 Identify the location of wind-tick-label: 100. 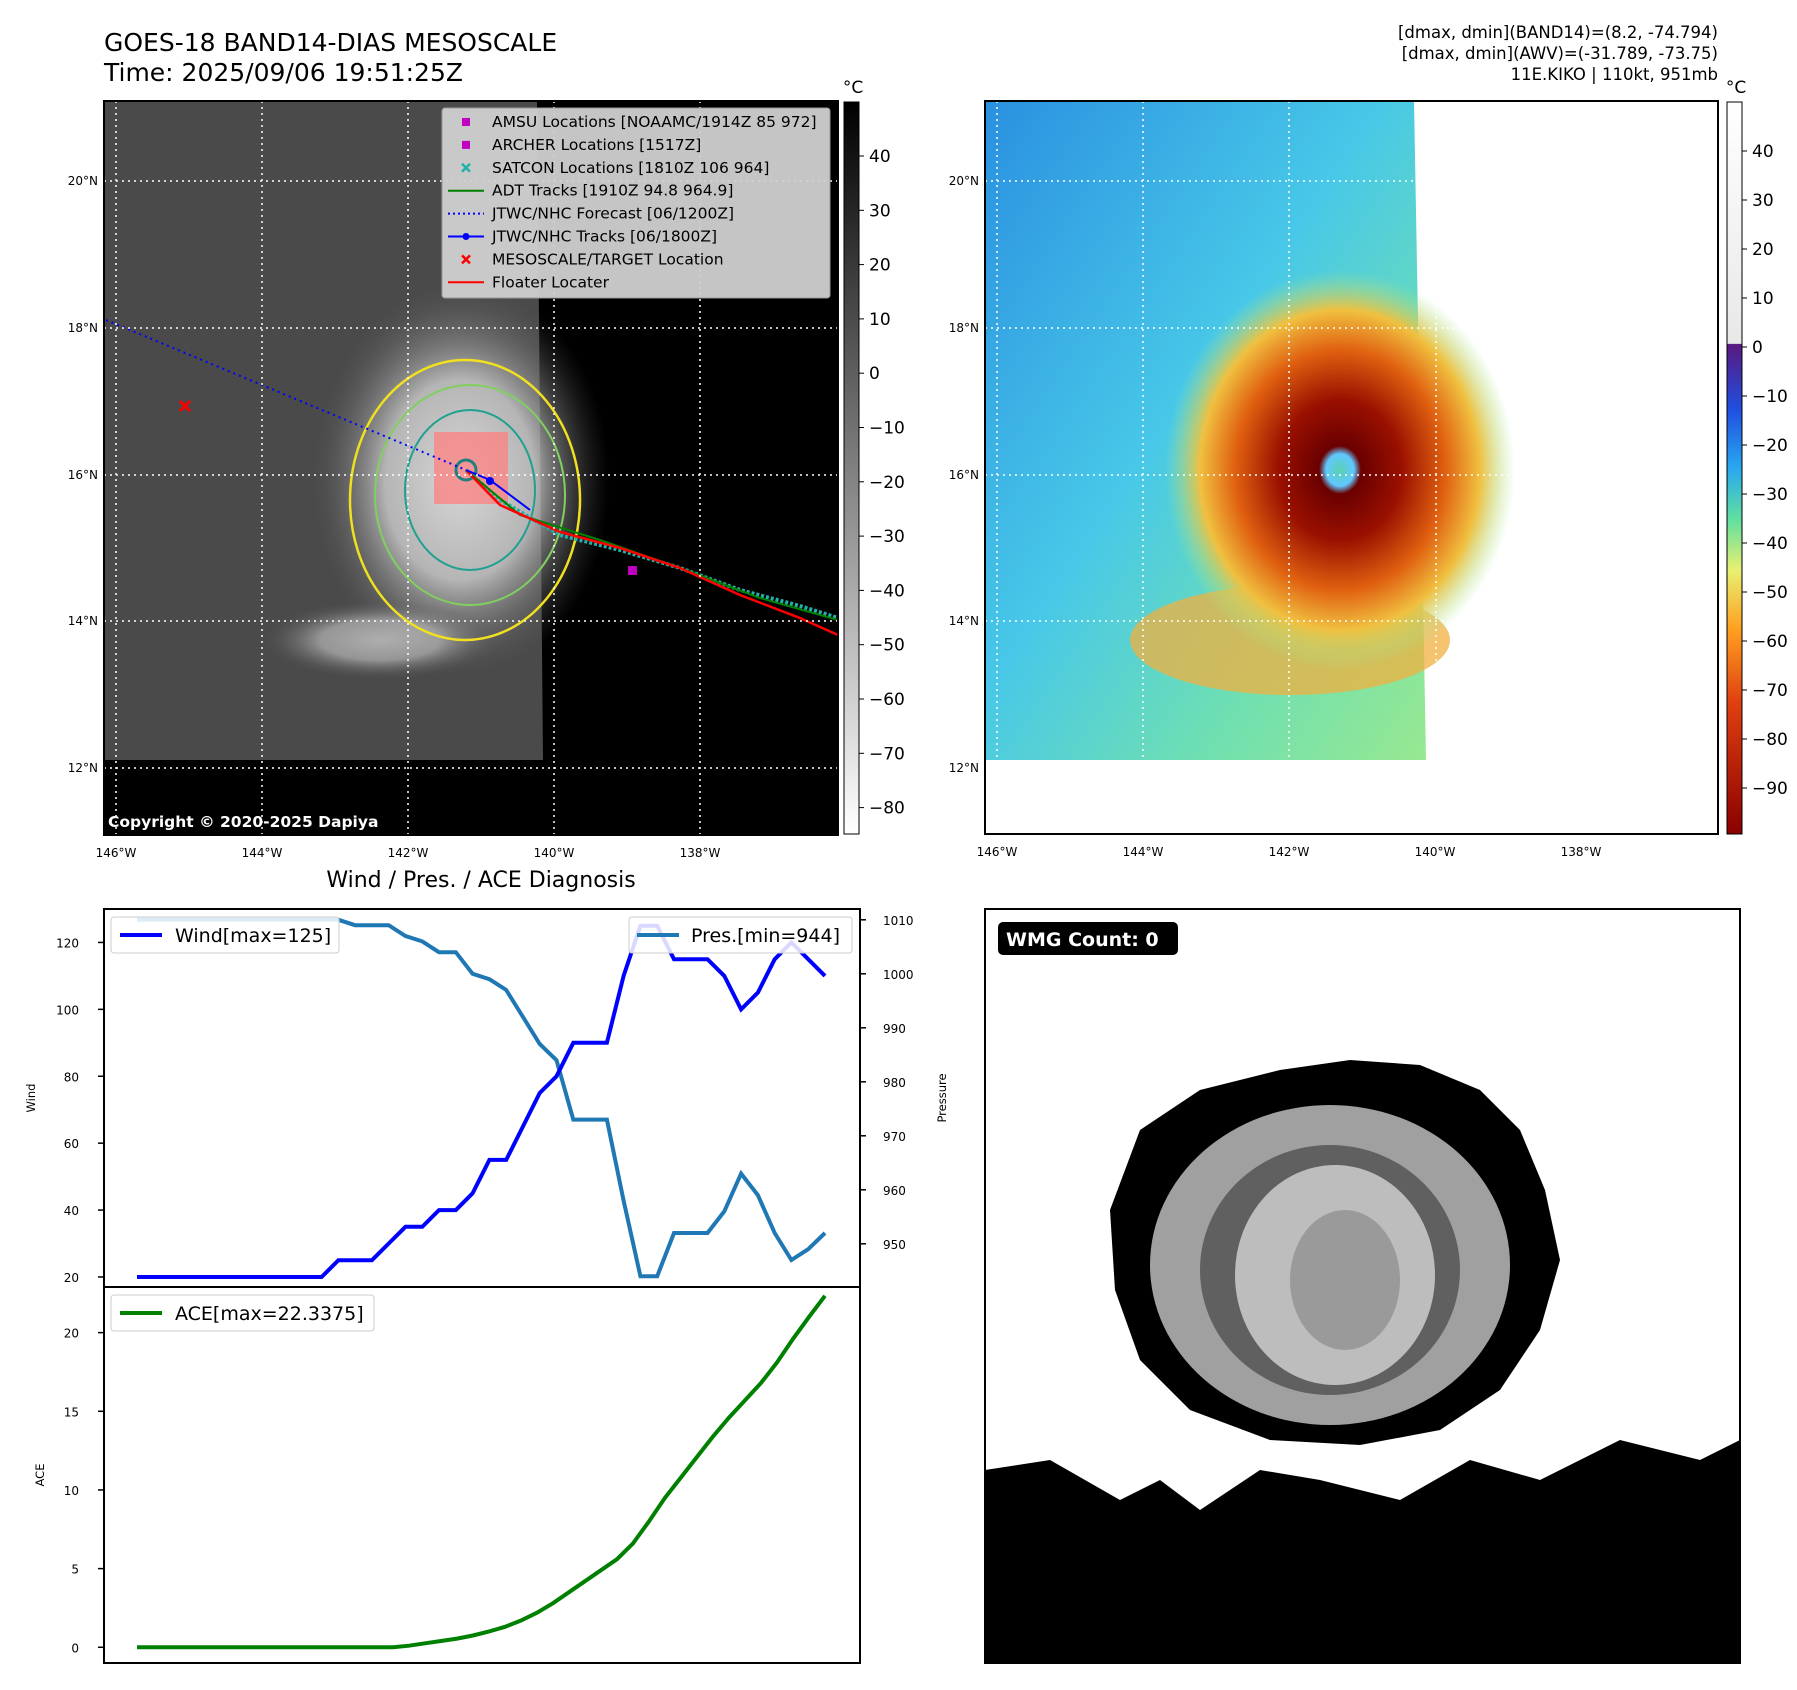
(67, 1010).